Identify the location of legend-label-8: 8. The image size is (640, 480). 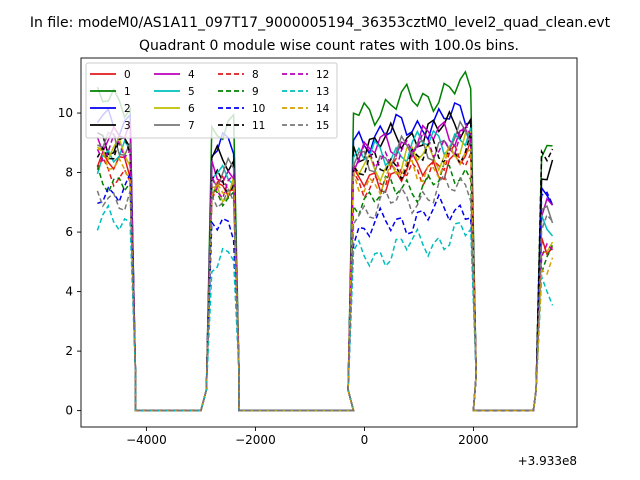
(255, 75).